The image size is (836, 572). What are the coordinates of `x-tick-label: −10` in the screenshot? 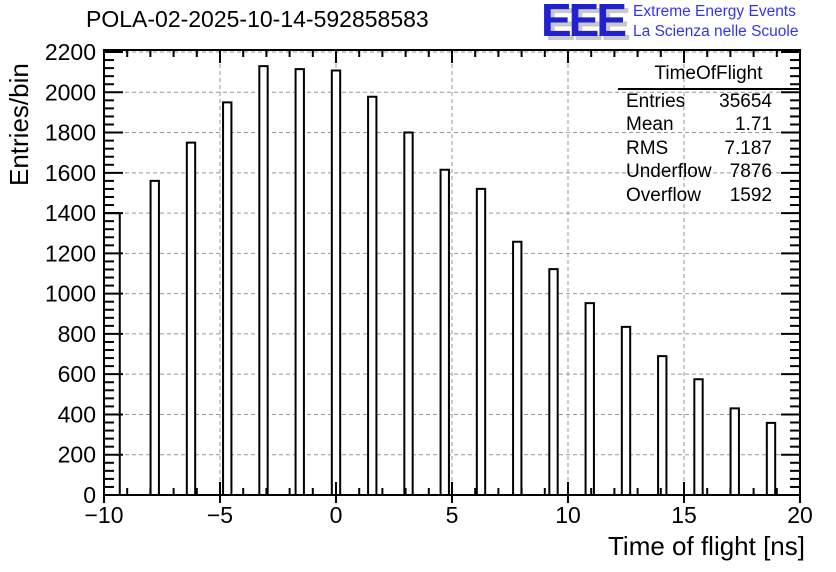 It's located at (103, 515).